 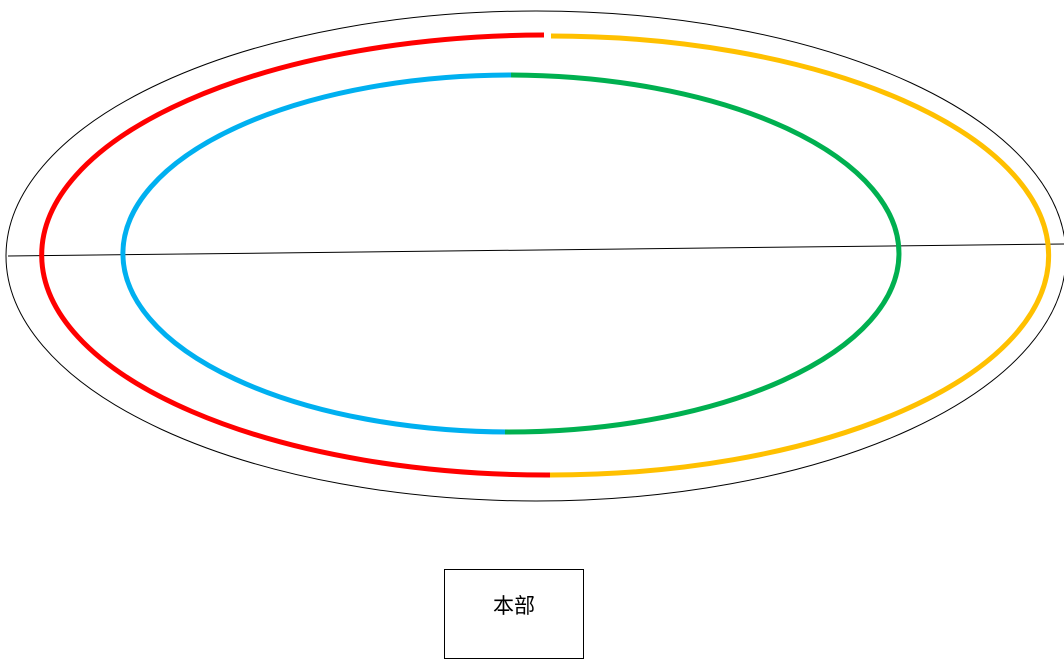 What do you see at coordinates (535, 250) in the screenshot?
I see `center-divider-line` at bounding box center [535, 250].